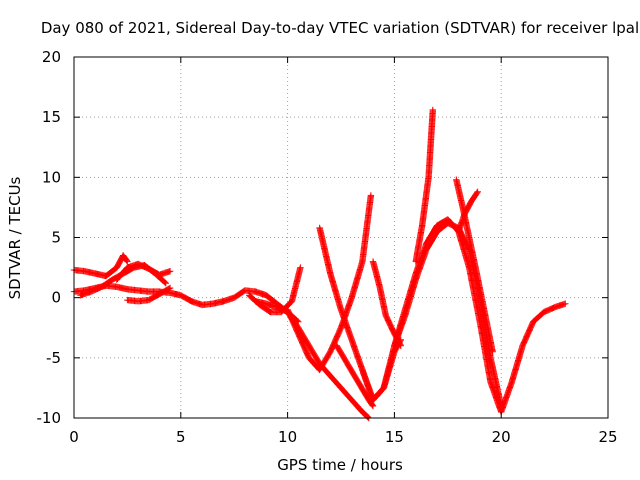 This screenshot has width=640, height=480. Describe the element at coordinates (501, 437) in the screenshot. I see `x-tick-label: 20` at that location.